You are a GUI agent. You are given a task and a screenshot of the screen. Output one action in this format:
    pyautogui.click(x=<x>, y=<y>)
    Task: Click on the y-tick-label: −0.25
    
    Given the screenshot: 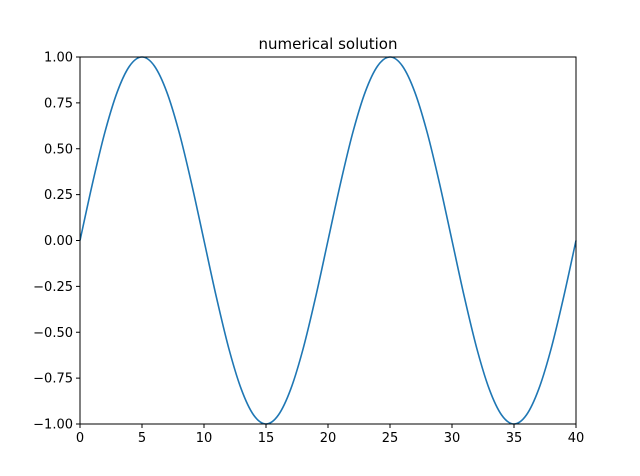 What is the action you would take?
    pyautogui.click(x=53, y=287)
    